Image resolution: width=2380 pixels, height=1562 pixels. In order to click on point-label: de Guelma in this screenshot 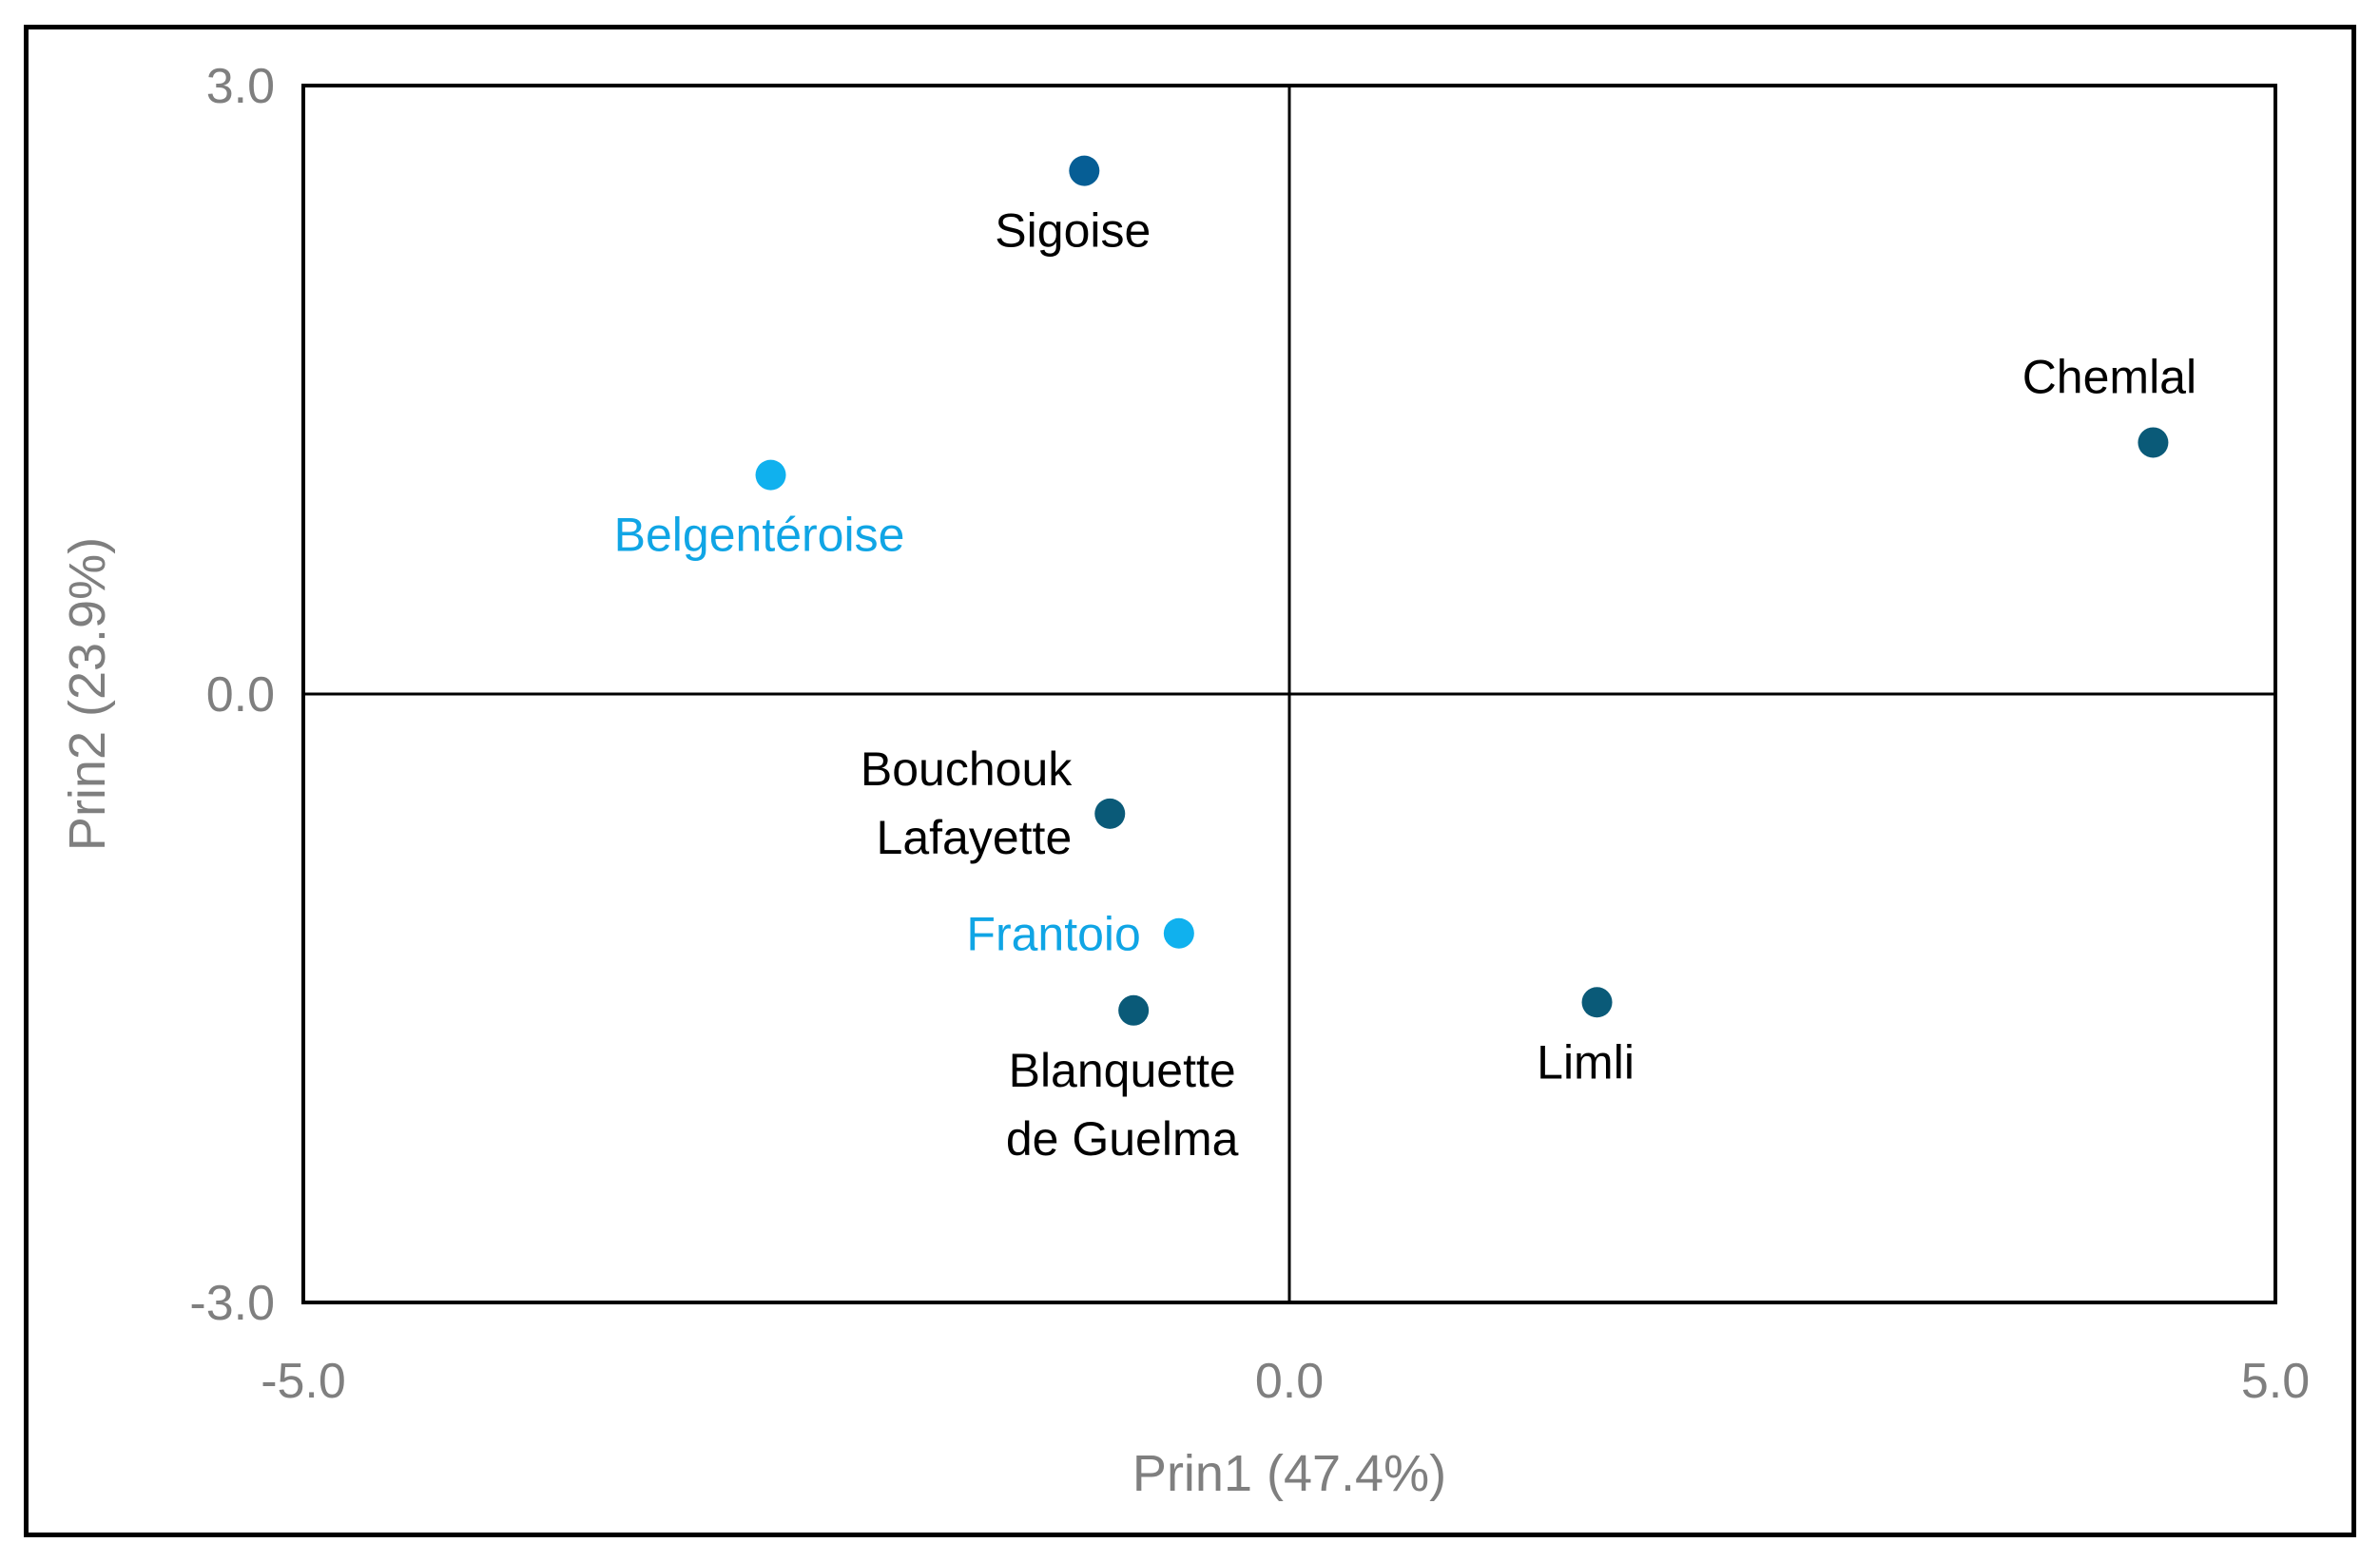, I will do `click(1122, 1139)`.